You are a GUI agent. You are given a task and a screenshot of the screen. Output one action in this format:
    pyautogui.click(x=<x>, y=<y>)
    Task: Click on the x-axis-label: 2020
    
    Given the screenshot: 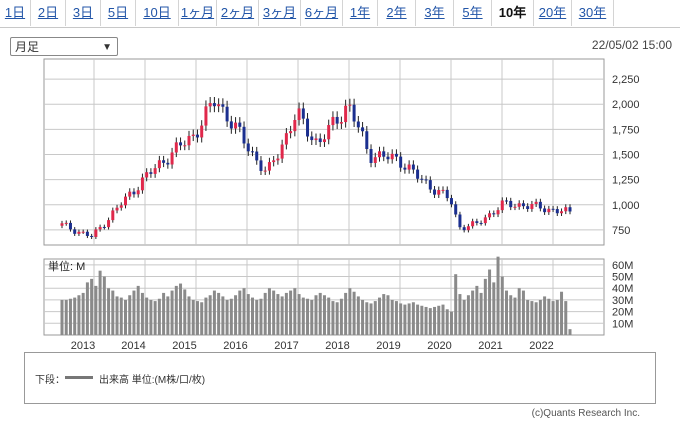 What is the action you would take?
    pyautogui.click(x=439, y=345)
    